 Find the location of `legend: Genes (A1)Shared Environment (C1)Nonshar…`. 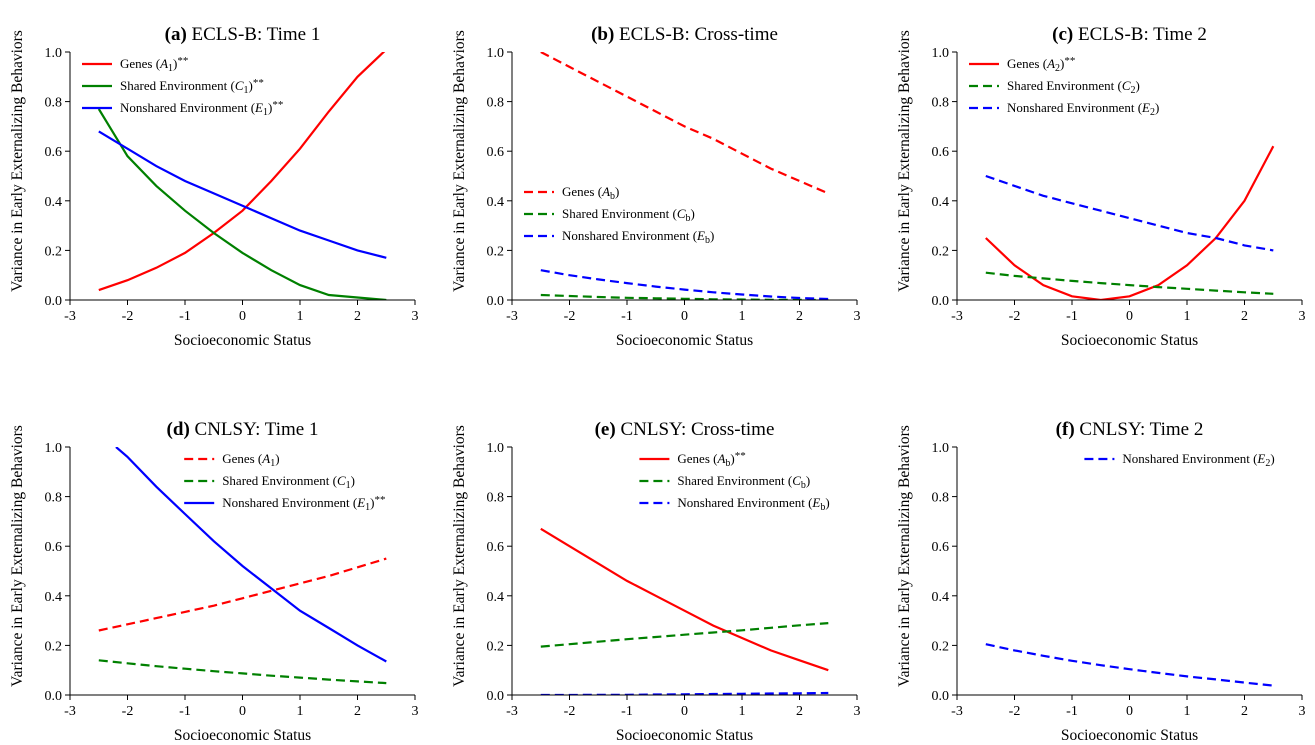

legend: Genes (A1)Shared Environment (C1)Nonshar… is located at coordinates (285, 482).